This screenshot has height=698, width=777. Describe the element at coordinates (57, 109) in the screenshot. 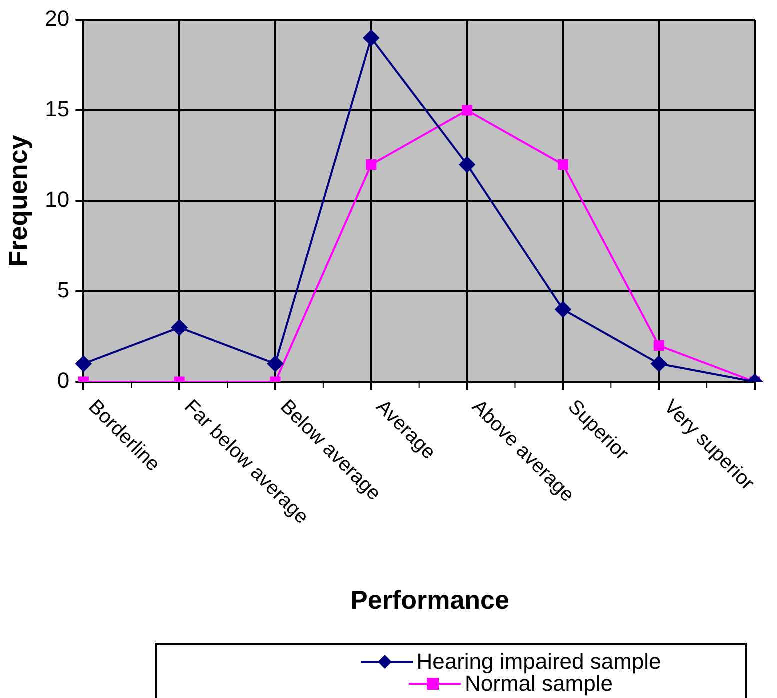

I see `y-tick-label: 15` at that location.